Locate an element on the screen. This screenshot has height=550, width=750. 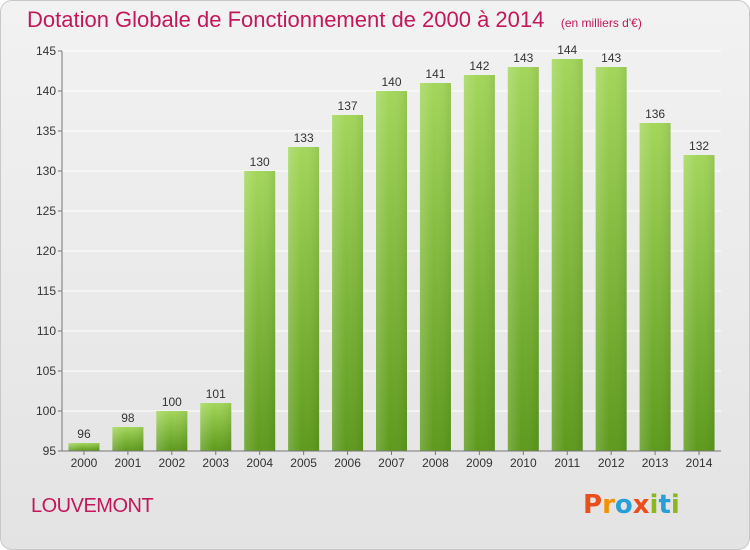
x-tick-label: 2011 is located at coordinates (567, 463).